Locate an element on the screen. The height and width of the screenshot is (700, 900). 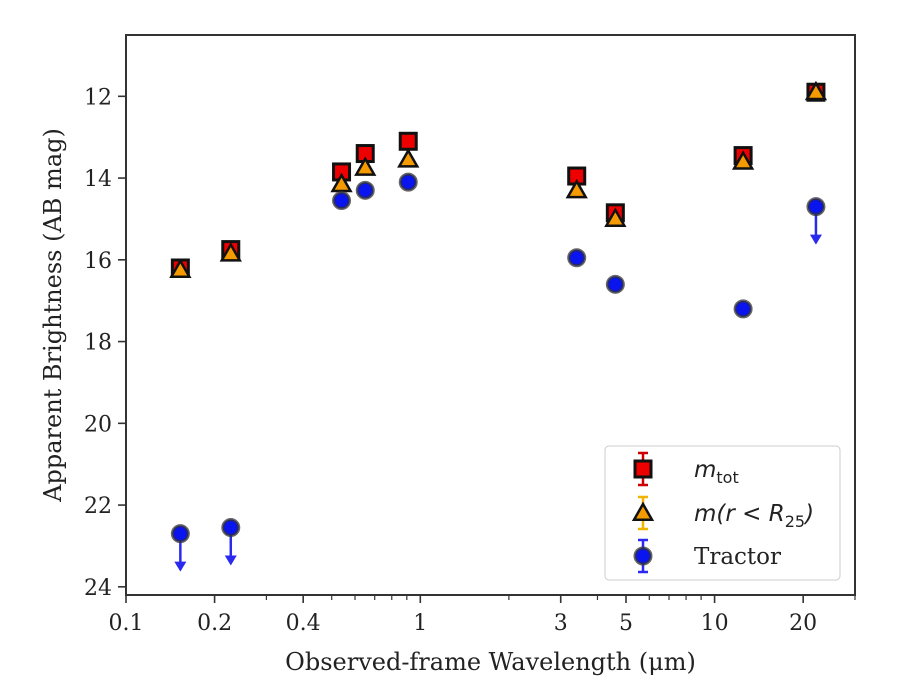
y-tick-label: 16 is located at coordinates (98, 261).